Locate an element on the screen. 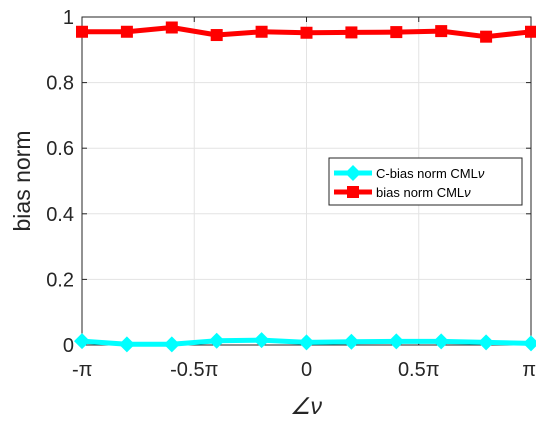 This screenshot has height=422, width=536. y-tick-label: 0.2 is located at coordinates (60, 280).